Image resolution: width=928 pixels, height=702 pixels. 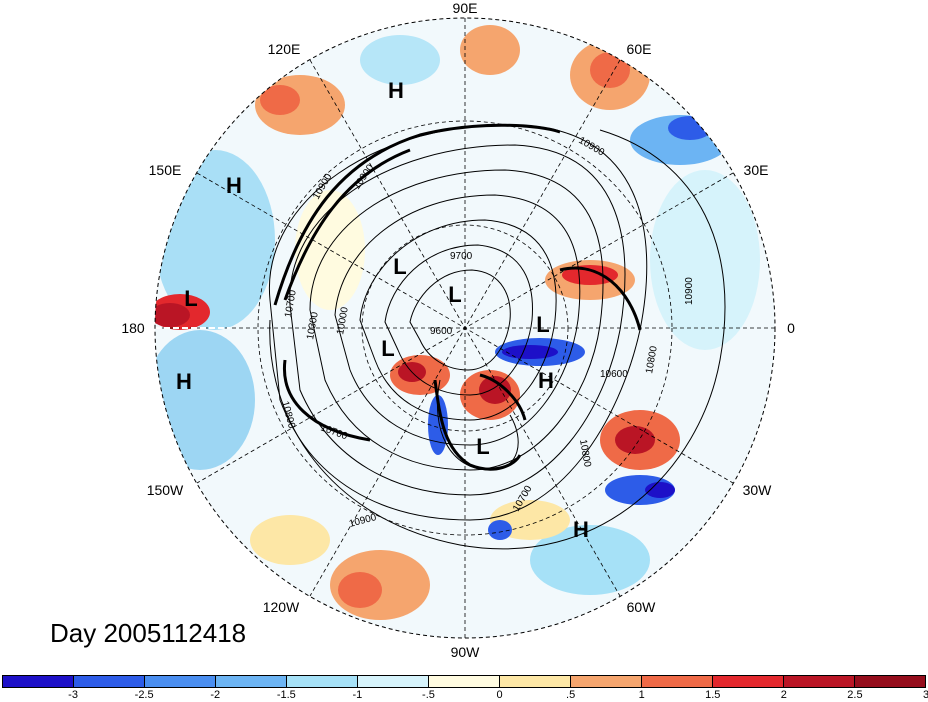 What do you see at coordinates (791, 328) in the screenshot?
I see `lon-label: 0` at bounding box center [791, 328].